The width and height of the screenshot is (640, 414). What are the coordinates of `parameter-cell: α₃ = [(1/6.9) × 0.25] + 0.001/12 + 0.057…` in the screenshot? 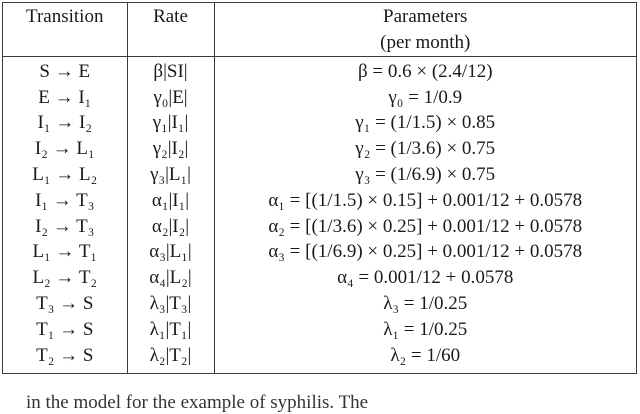 It's located at (424, 252).